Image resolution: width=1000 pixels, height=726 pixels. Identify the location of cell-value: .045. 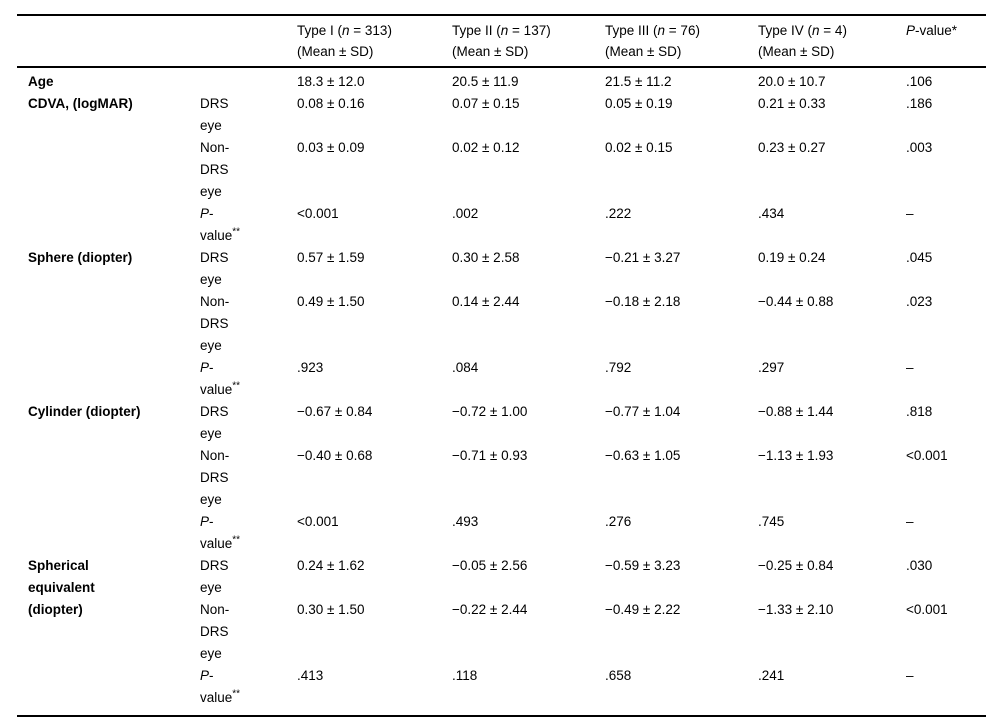
(919, 257).